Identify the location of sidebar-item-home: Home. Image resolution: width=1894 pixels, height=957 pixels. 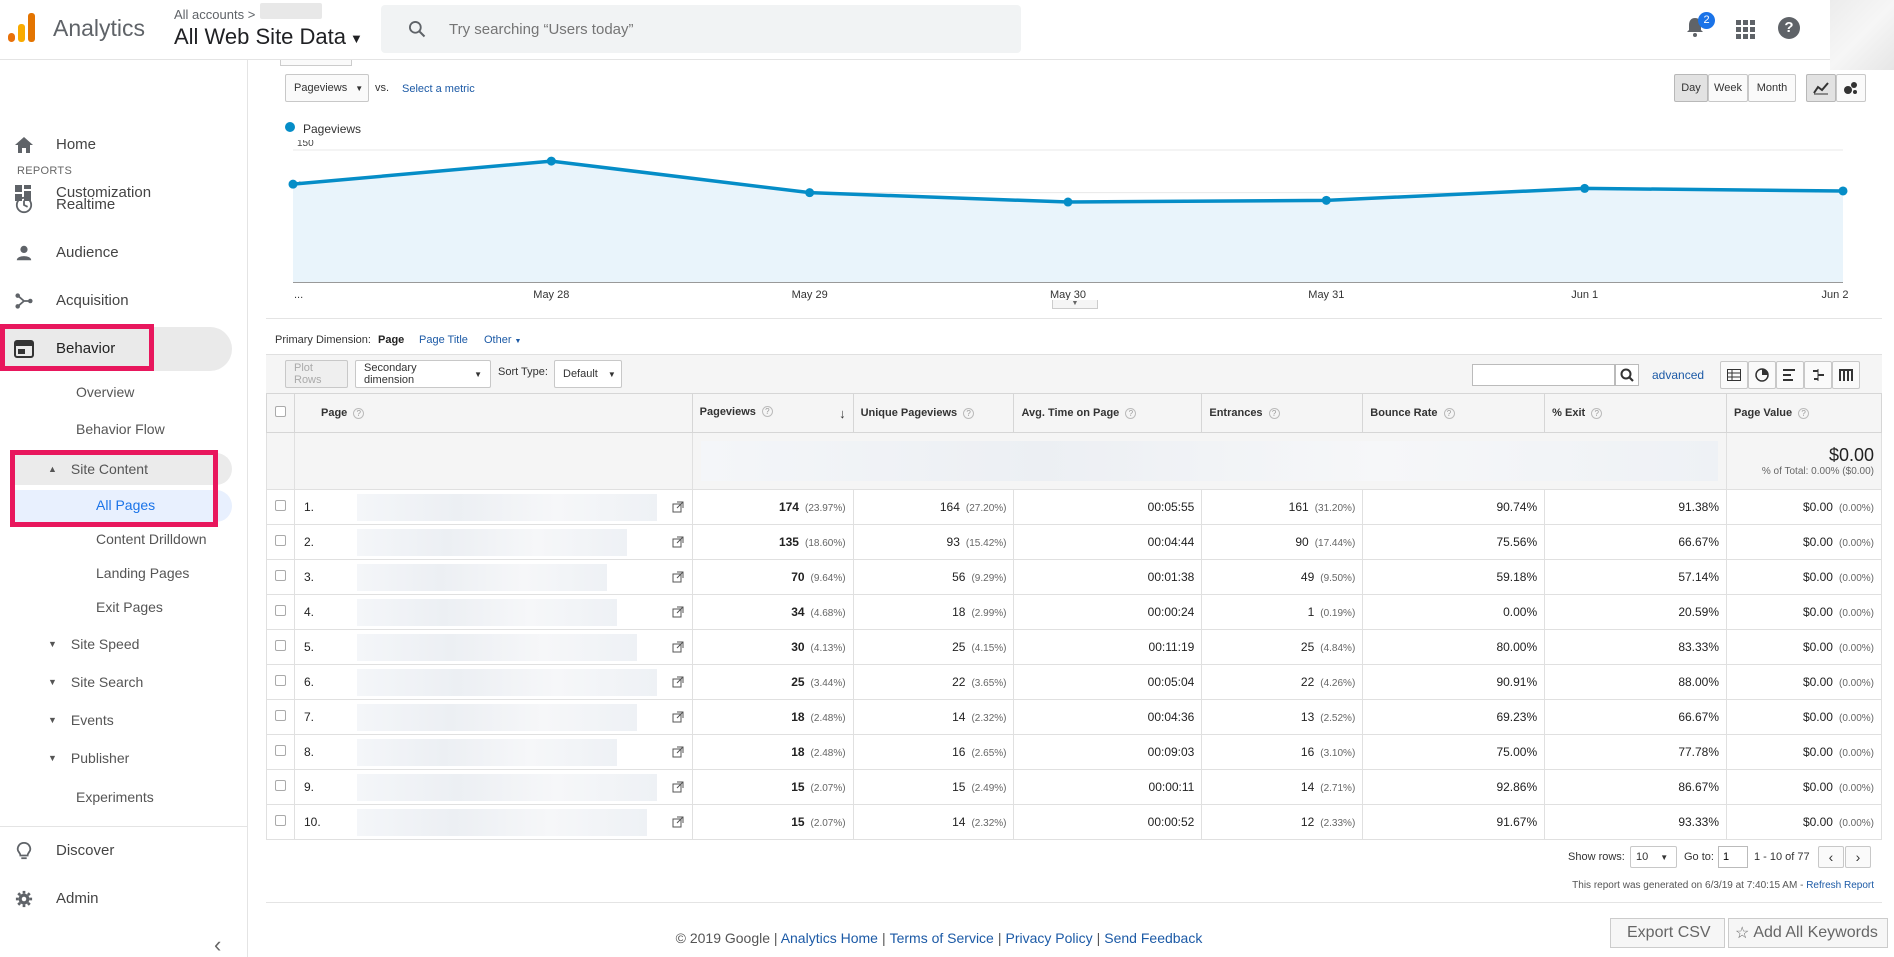
(116, 145).